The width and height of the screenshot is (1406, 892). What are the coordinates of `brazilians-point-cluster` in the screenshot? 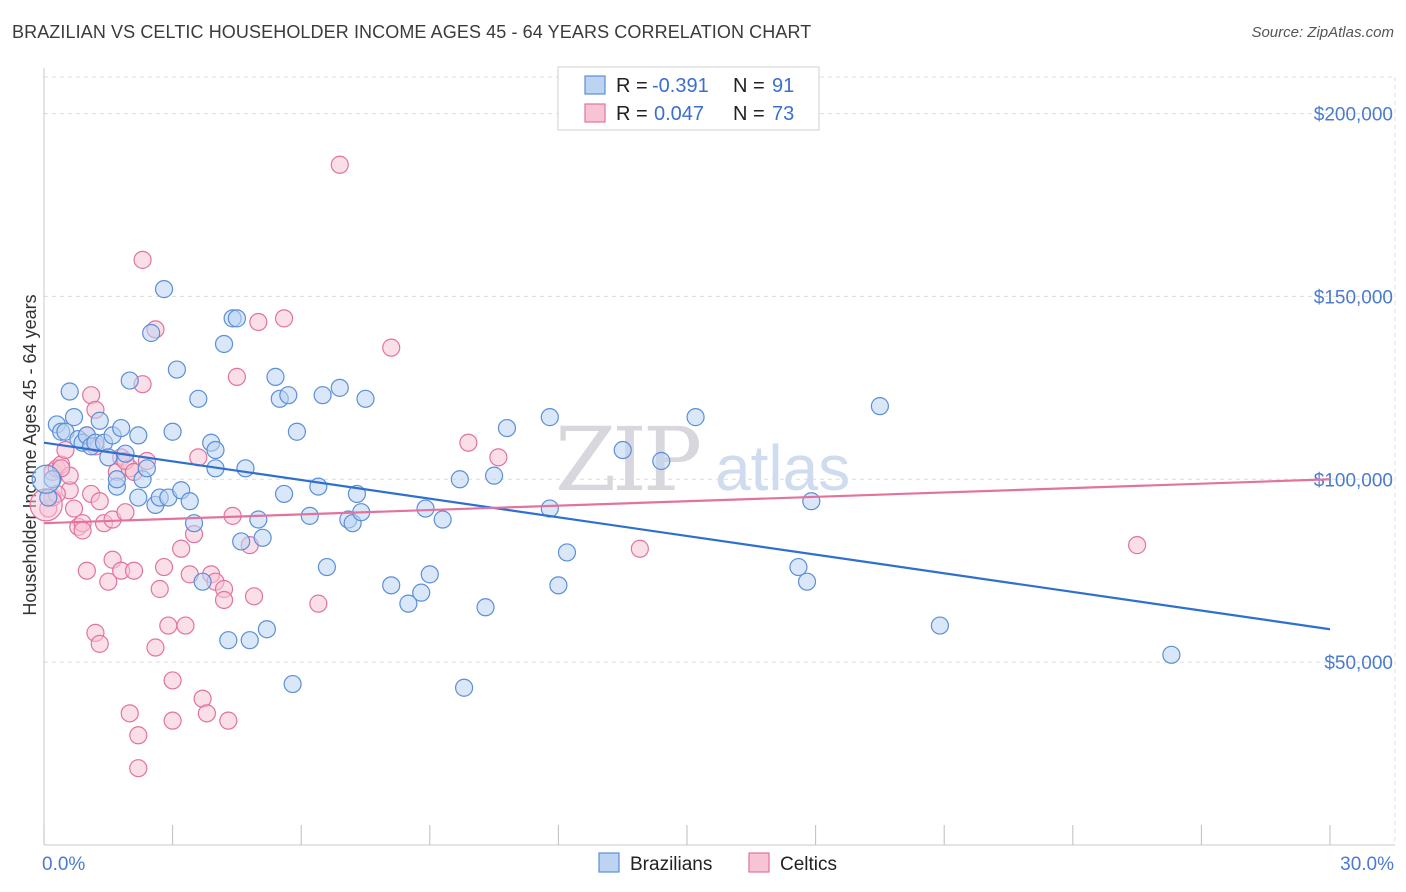 It's located at (46, 479).